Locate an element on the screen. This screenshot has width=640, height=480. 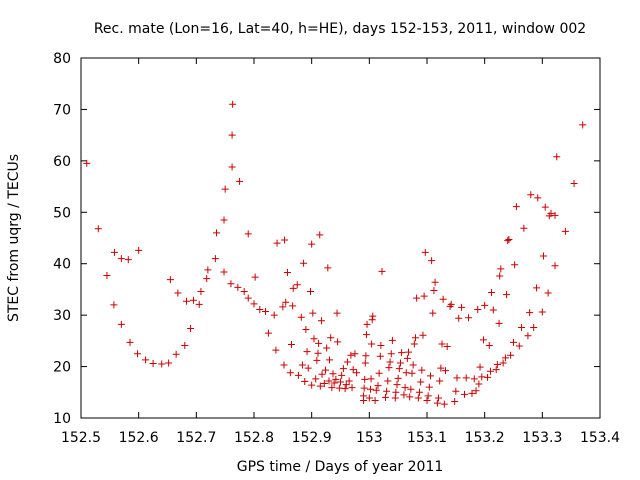
x-tick-label: 153.1 is located at coordinates (427, 438).